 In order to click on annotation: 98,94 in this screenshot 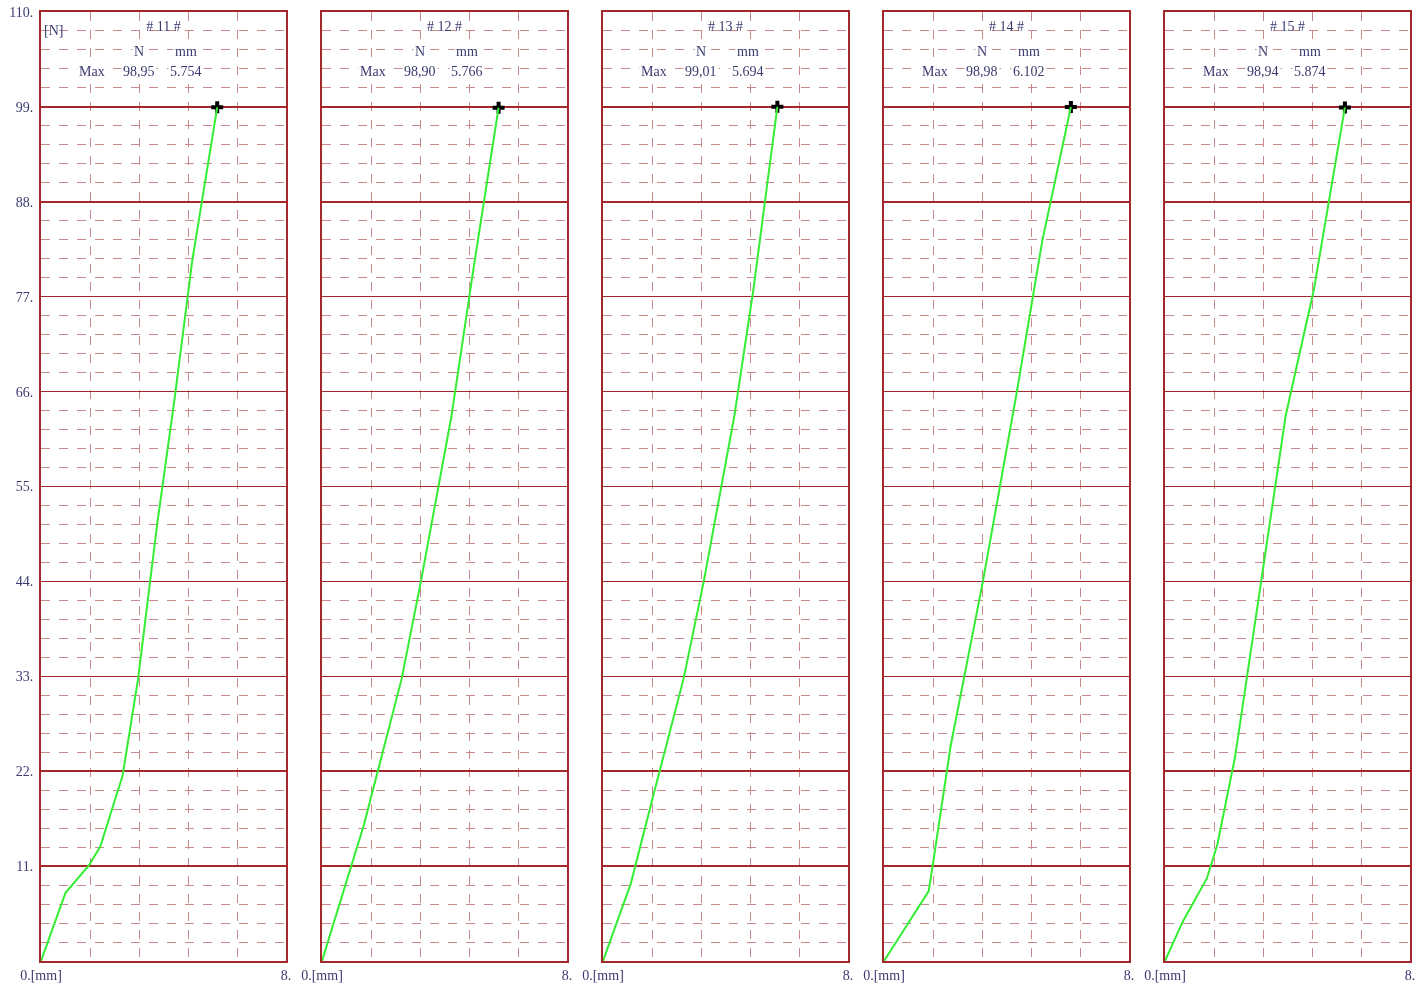, I will do `click(1263, 71)`.